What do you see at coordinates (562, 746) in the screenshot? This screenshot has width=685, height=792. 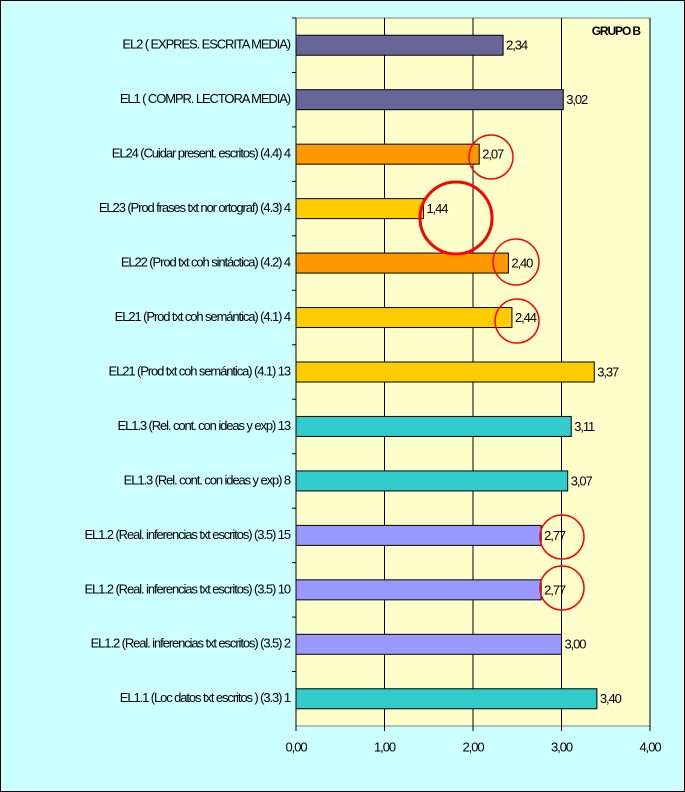 I see `x-tick-label: 3,00` at bounding box center [562, 746].